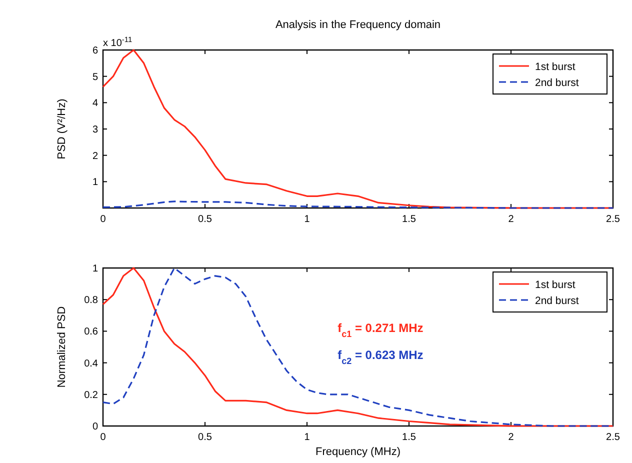 This screenshot has width=632, height=463. What do you see at coordinates (381, 330) in the screenshot?
I see `annotation: f$_{c1}$ = 0.271 MHz` at bounding box center [381, 330].